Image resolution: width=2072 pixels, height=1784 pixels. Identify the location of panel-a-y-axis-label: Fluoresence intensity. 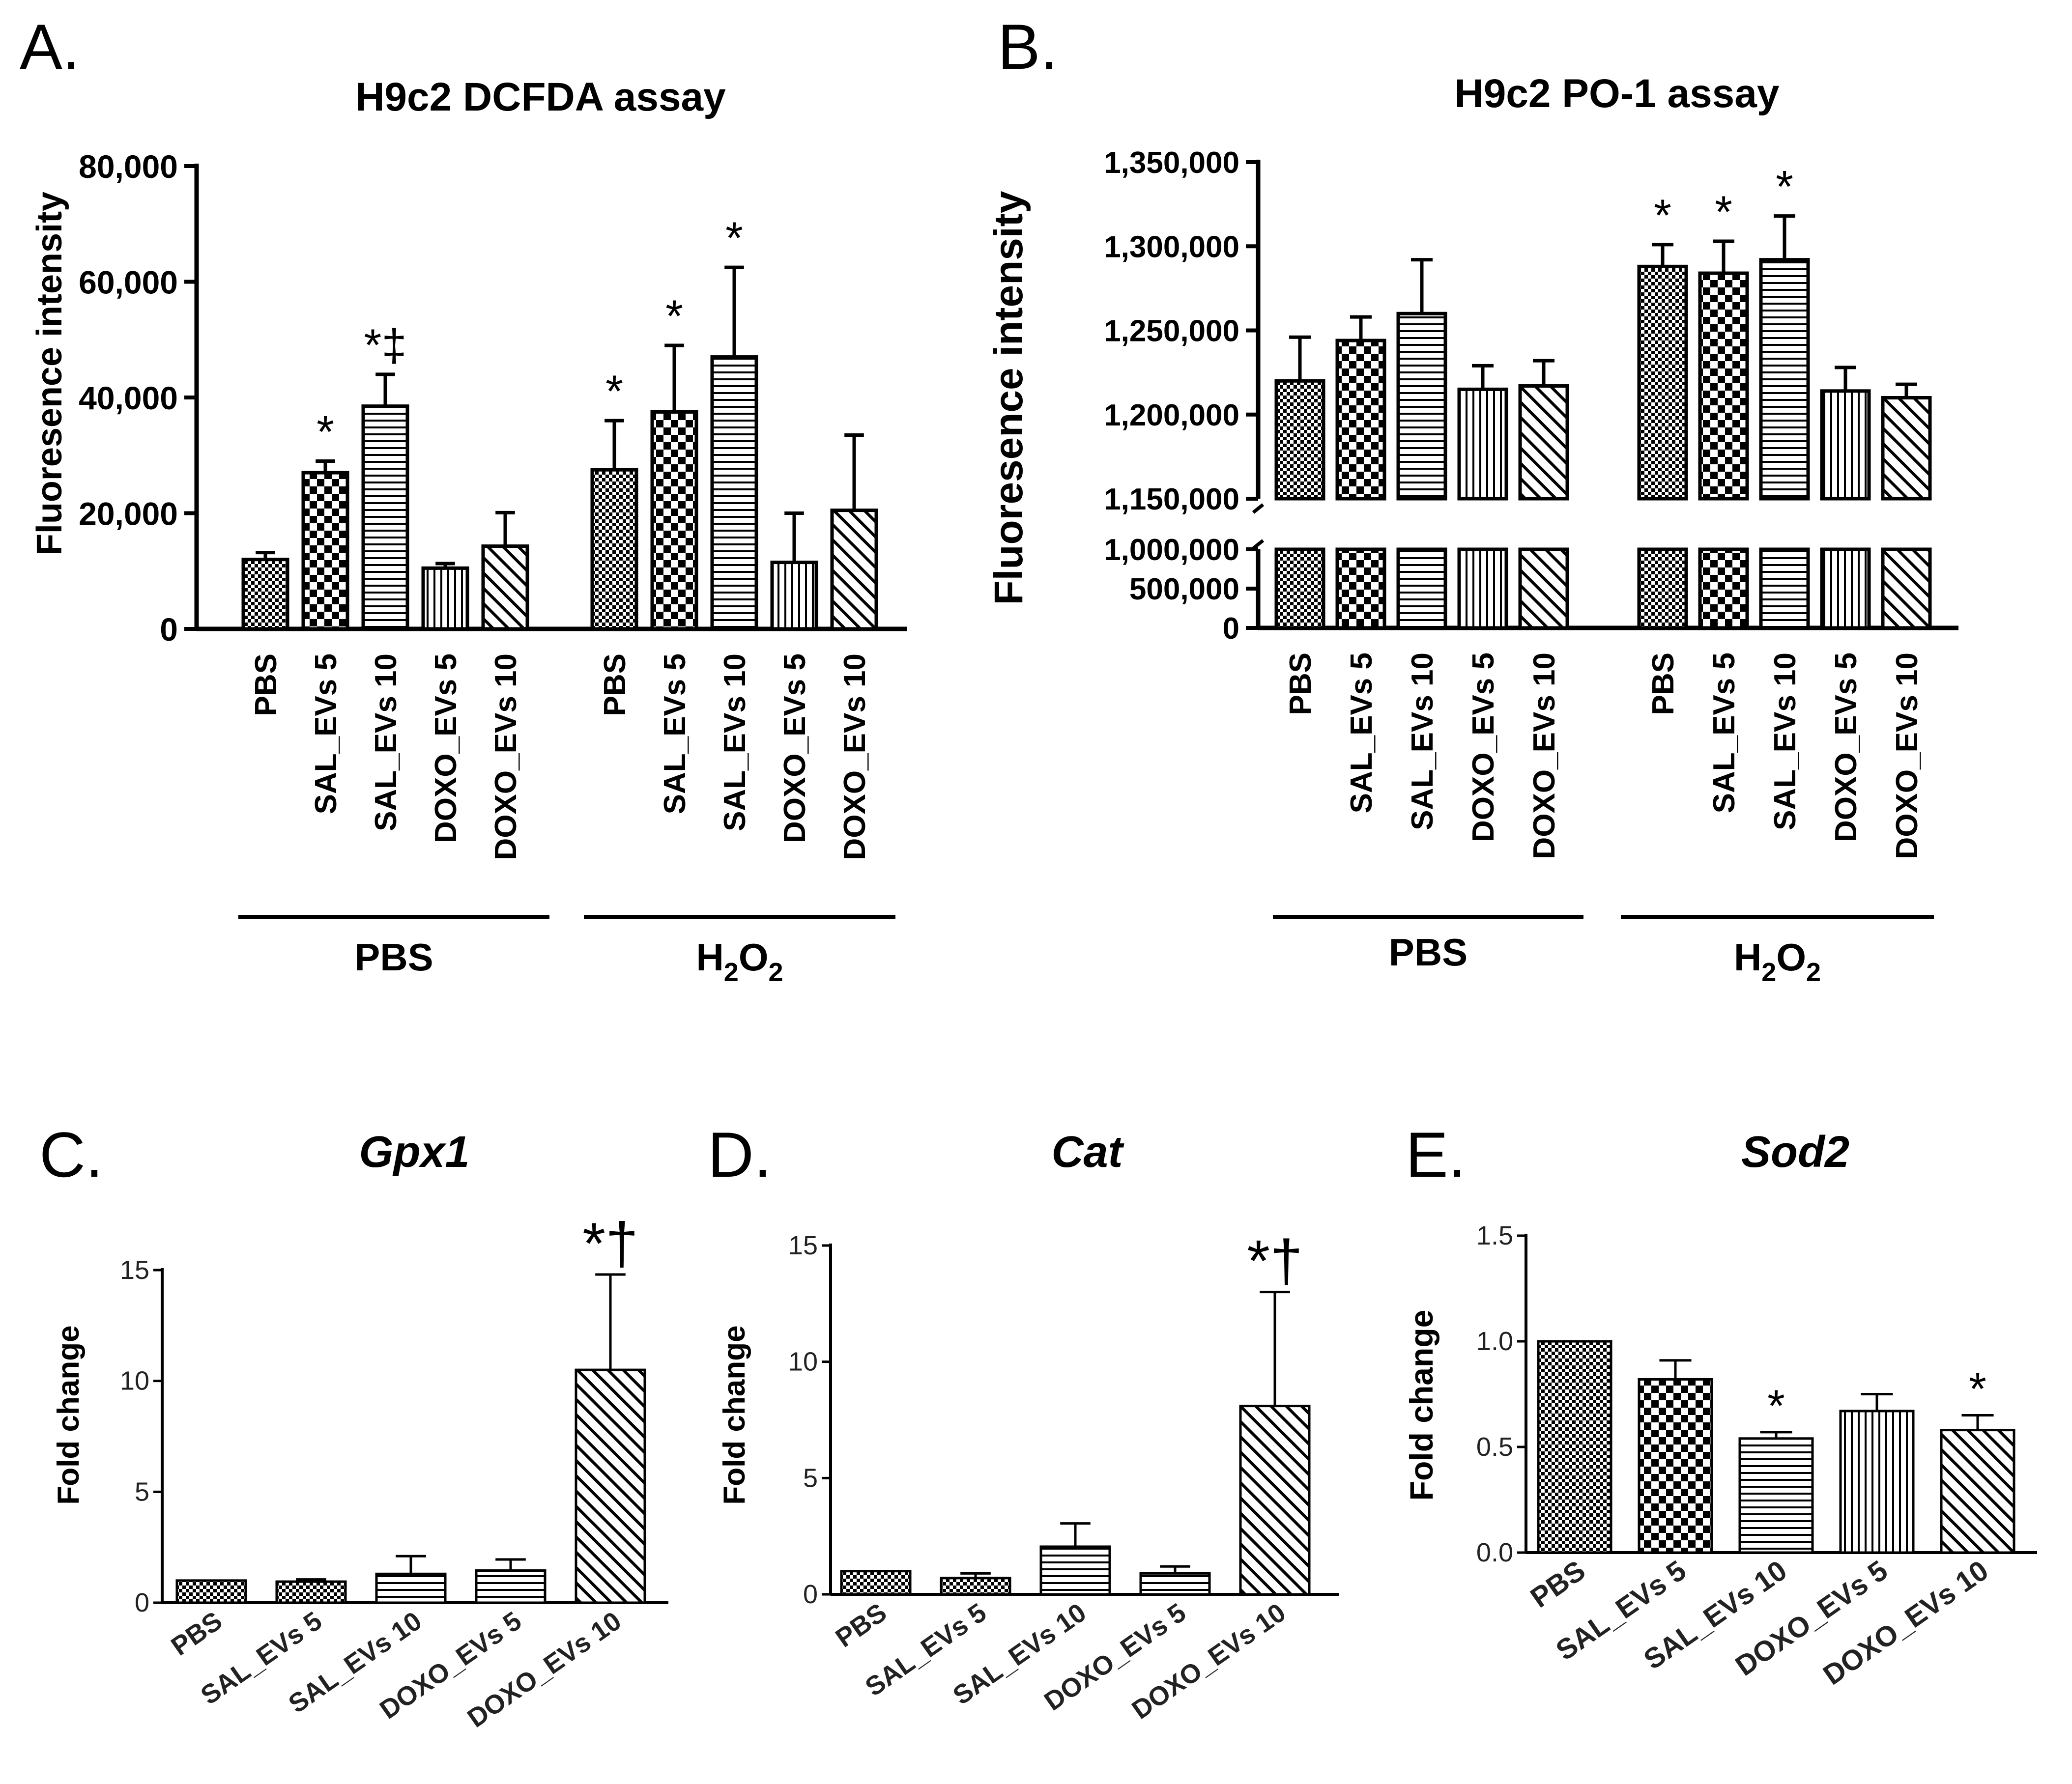
(50, 374).